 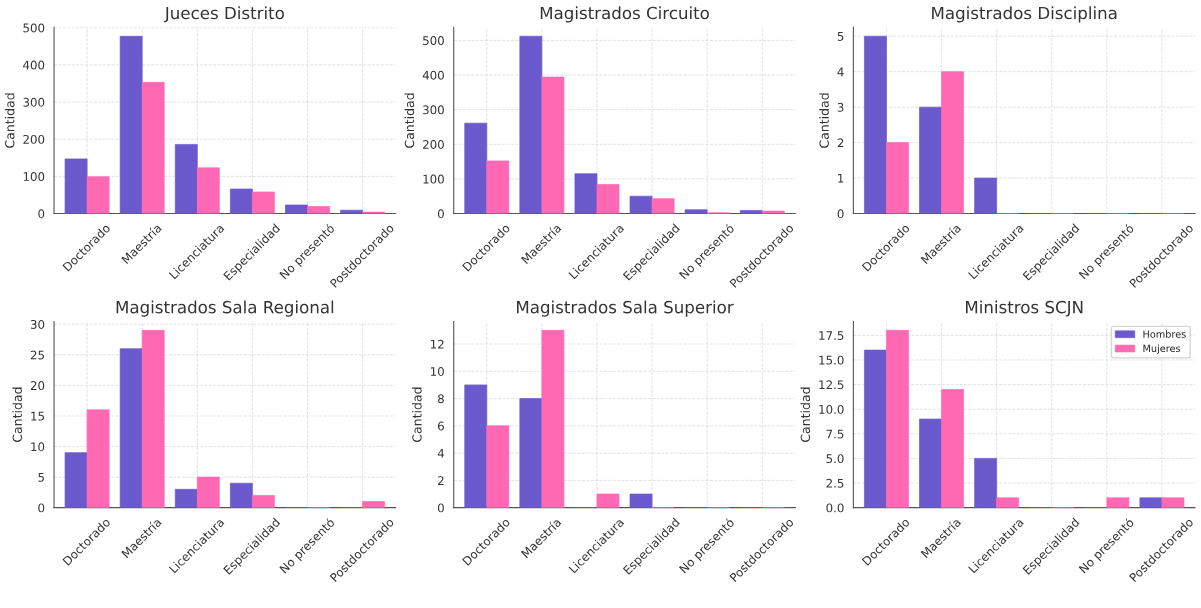 What do you see at coordinates (625, 308) in the screenshot?
I see `chart-title: Magistrados Sala Superior` at bounding box center [625, 308].